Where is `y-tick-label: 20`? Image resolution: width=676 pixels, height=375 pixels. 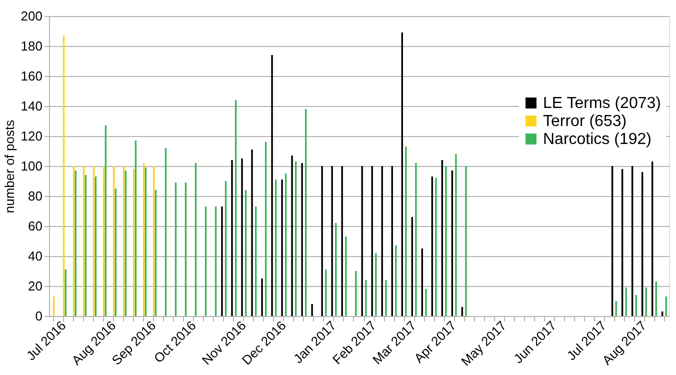 y-tick-label: 20 is located at coordinates (35, 286).